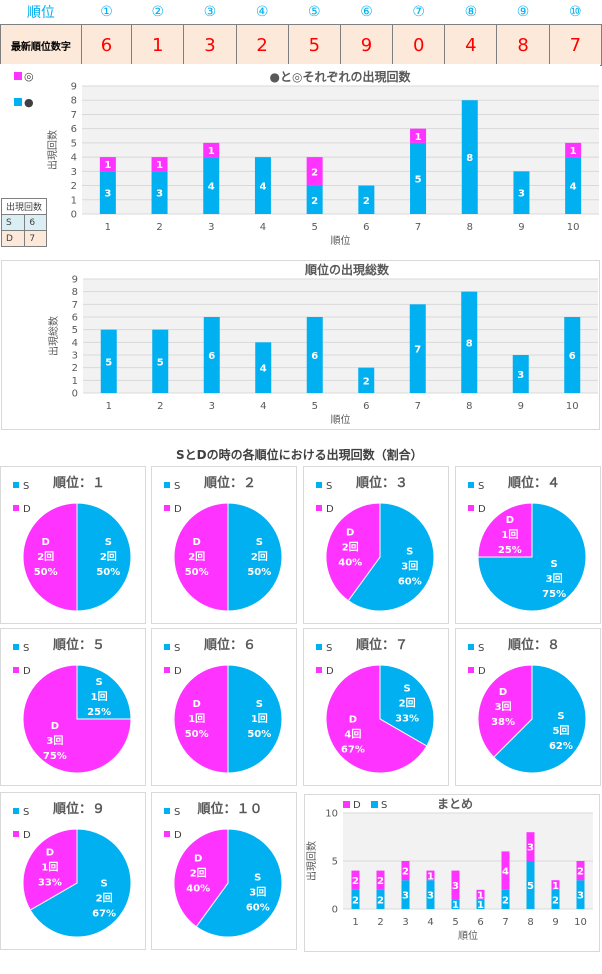 The image size is (602, 974). Describe the element at coordinates (74, 143) in the screenshot. I see `y-tick-label: 5` at that location.